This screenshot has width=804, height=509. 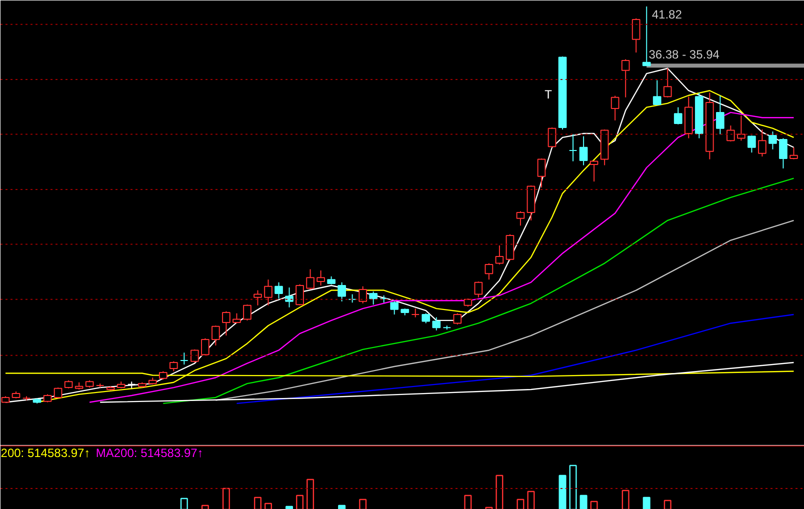 I want to click on annotation: 36.38 - 35.94, so click(x=684, y=55).